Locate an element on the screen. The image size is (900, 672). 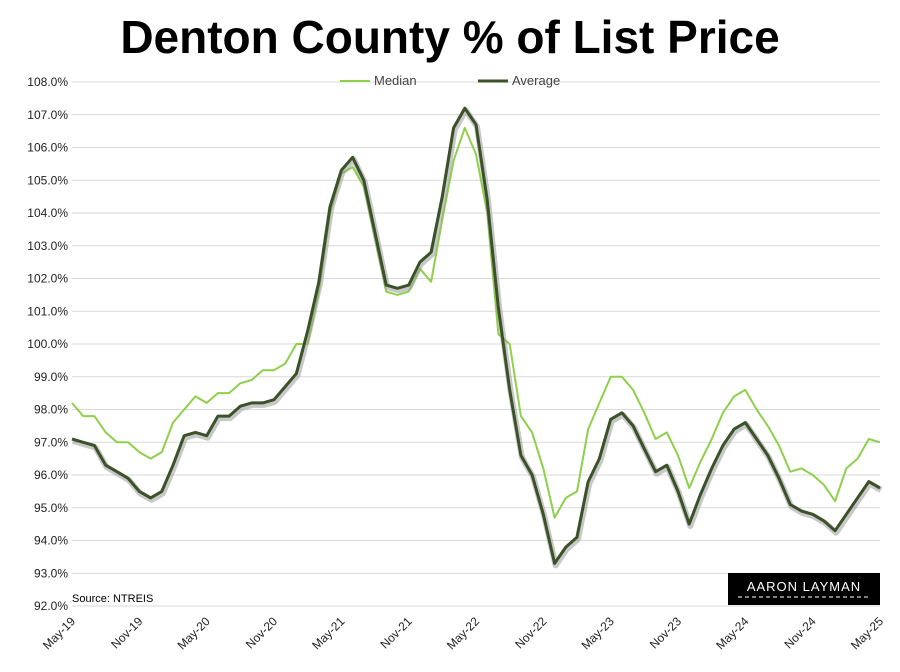
chart-title: Denton County % of List Price is located at coordinates (450, 37).